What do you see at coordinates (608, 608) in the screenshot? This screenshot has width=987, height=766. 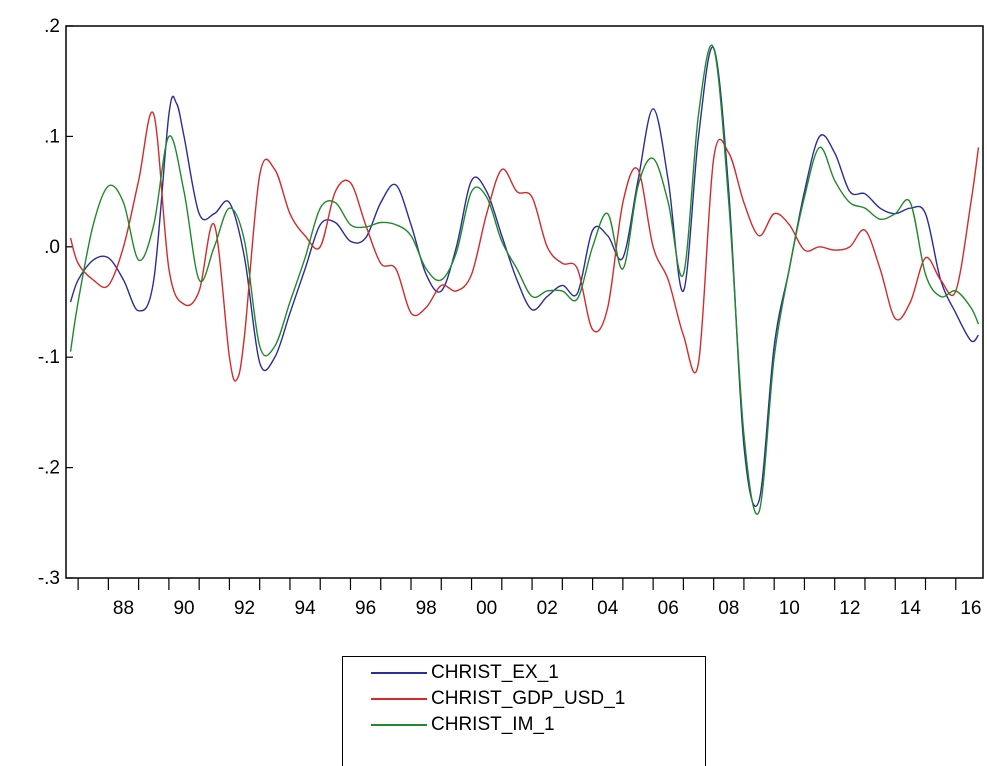 I see `x-tick-label: 04` at bounding box center [608, 608].